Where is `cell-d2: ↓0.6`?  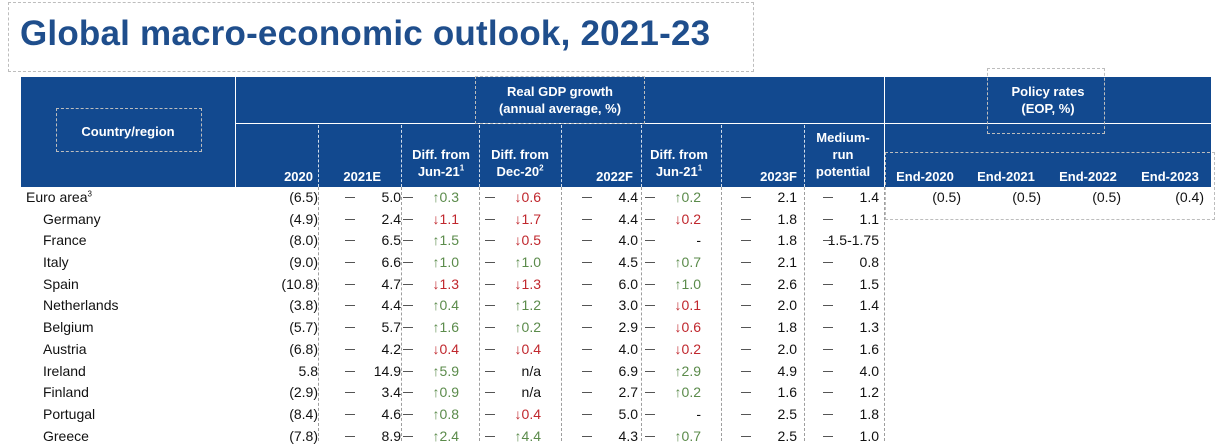 cell-d2: ↓0.6 is located at coordinates (527, 197).